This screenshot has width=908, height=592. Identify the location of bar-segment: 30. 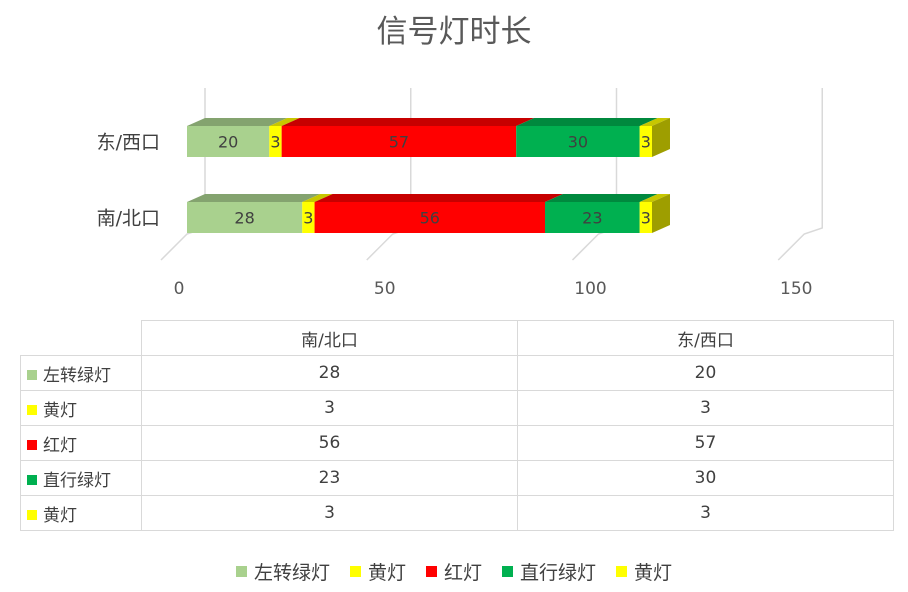
(587, 137).